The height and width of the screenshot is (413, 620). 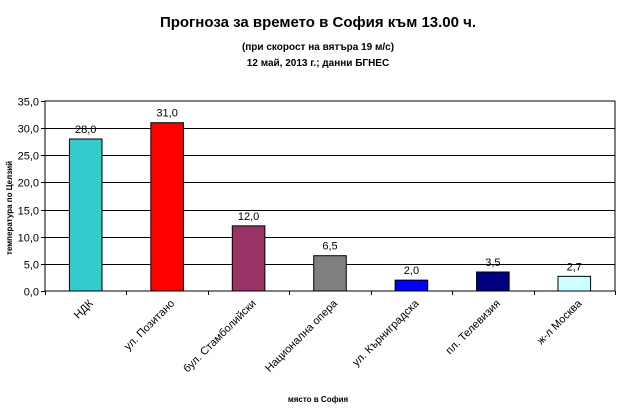 I want to click on y-tick-label: 5,0, so click(x=31, y=266).